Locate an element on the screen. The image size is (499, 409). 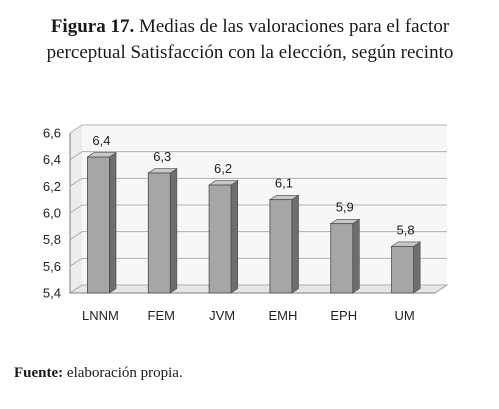
source-note: Fuente: elaboración propia. is located at coordinates (98, 373).